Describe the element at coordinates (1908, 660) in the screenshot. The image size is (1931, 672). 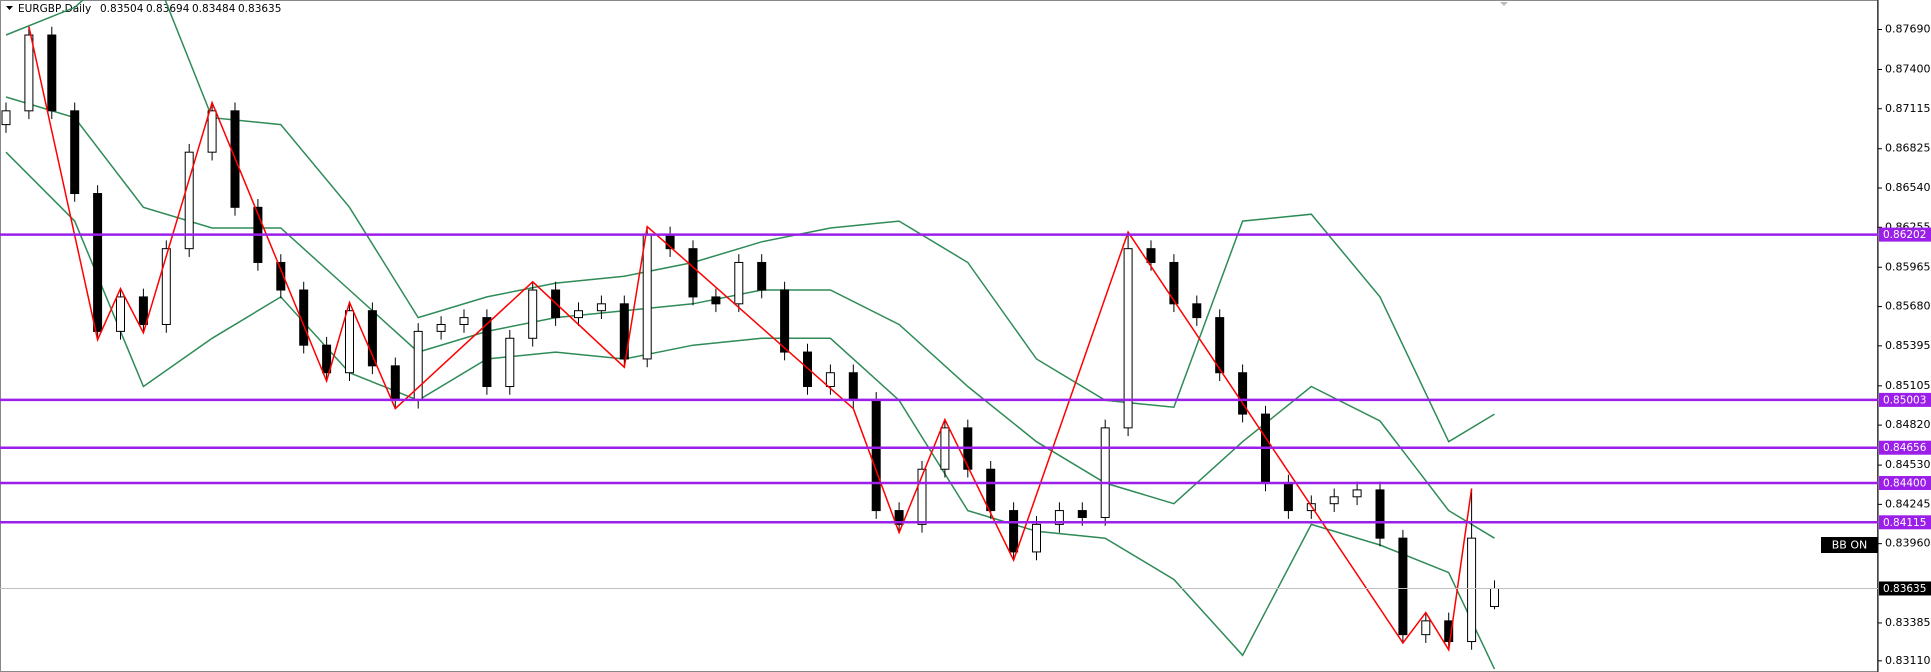
I see `y-tick-label: 0.83110` at that location.